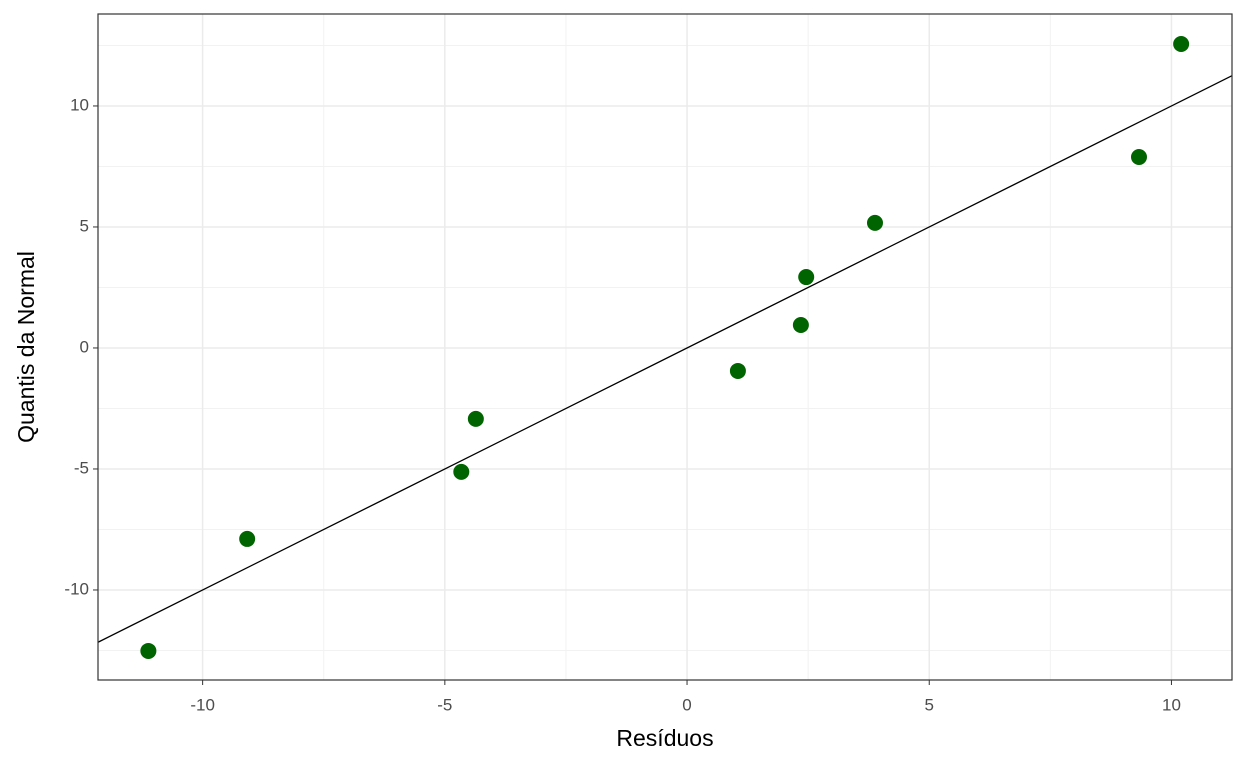  I want to click on x-tick-label: -5, so click(444, 704).